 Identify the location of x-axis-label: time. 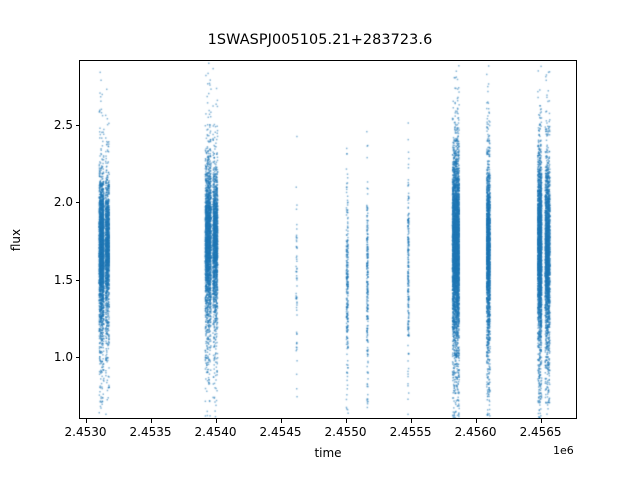
(328, 453).